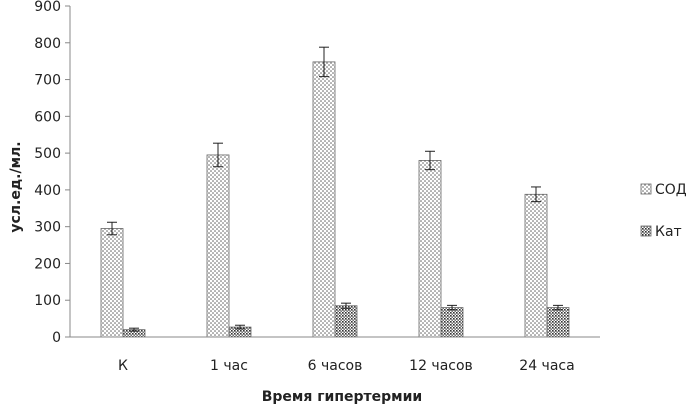 This screenshot has width=693, height=406. I want to click on y-tick-label: 200, so click(47, 264).